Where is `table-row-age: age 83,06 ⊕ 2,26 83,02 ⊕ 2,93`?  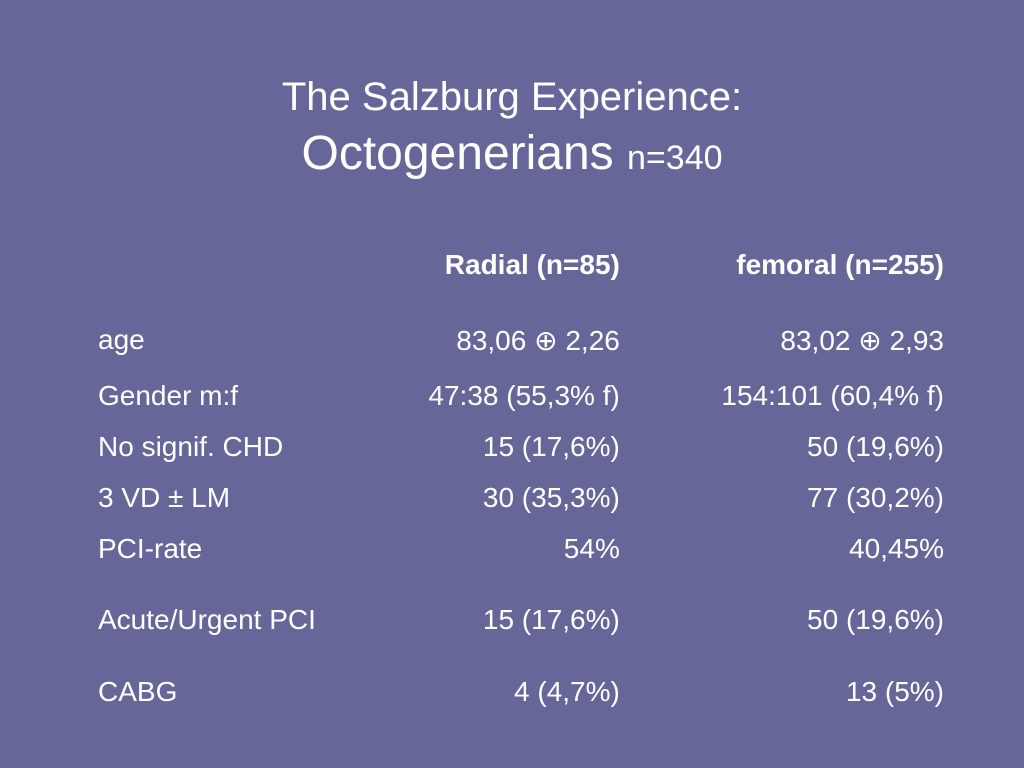
table-row-age: age 83,06 ⊕ 2,26 83,02 ⊕ 2,93 is located at coordinates (521, 335).